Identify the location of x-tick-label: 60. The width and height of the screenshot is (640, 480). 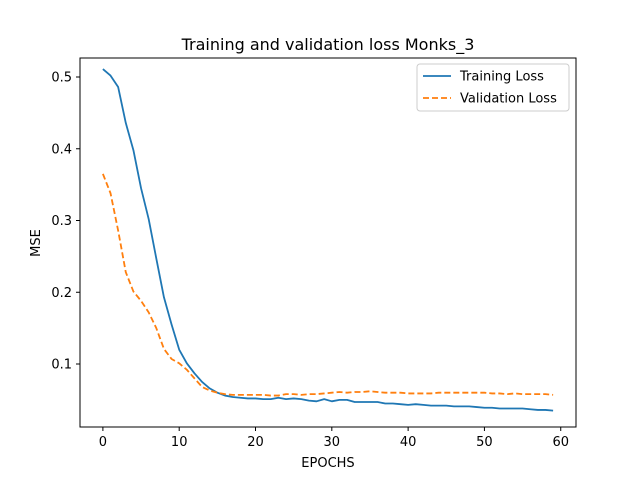
(560, 442).